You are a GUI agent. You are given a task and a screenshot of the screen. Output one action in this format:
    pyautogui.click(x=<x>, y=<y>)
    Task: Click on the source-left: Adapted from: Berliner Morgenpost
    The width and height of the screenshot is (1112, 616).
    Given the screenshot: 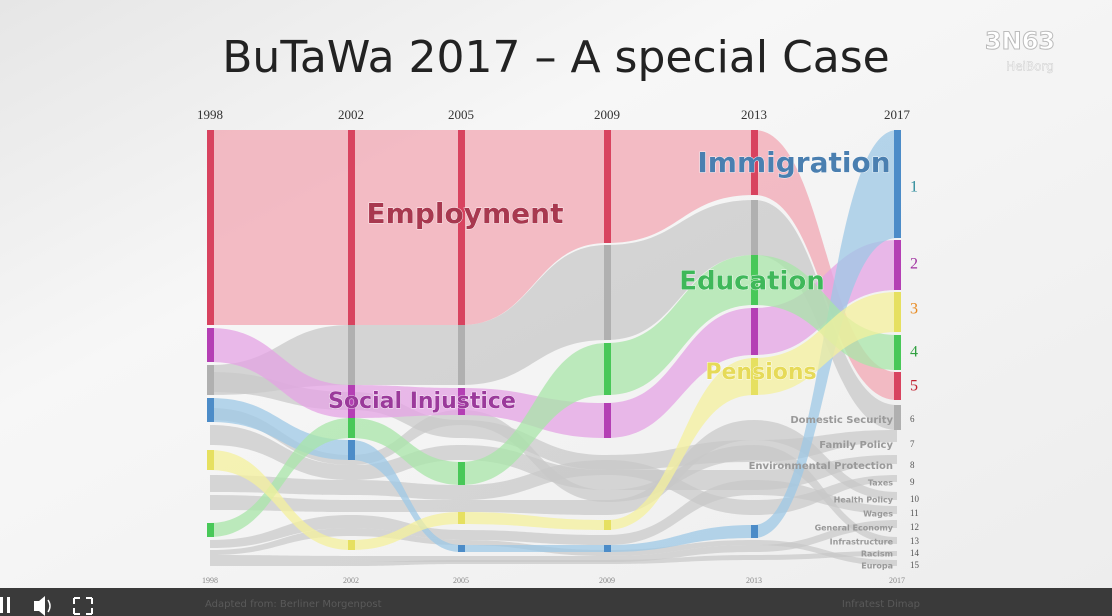 What is the action you would take?
    pyautogui.click(x=293, y=604)
    